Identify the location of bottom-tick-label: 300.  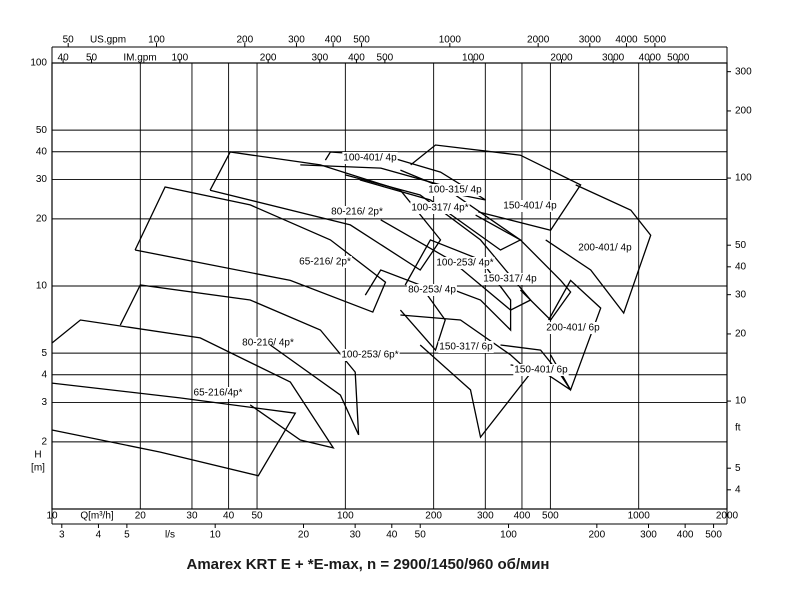
(648, 535).